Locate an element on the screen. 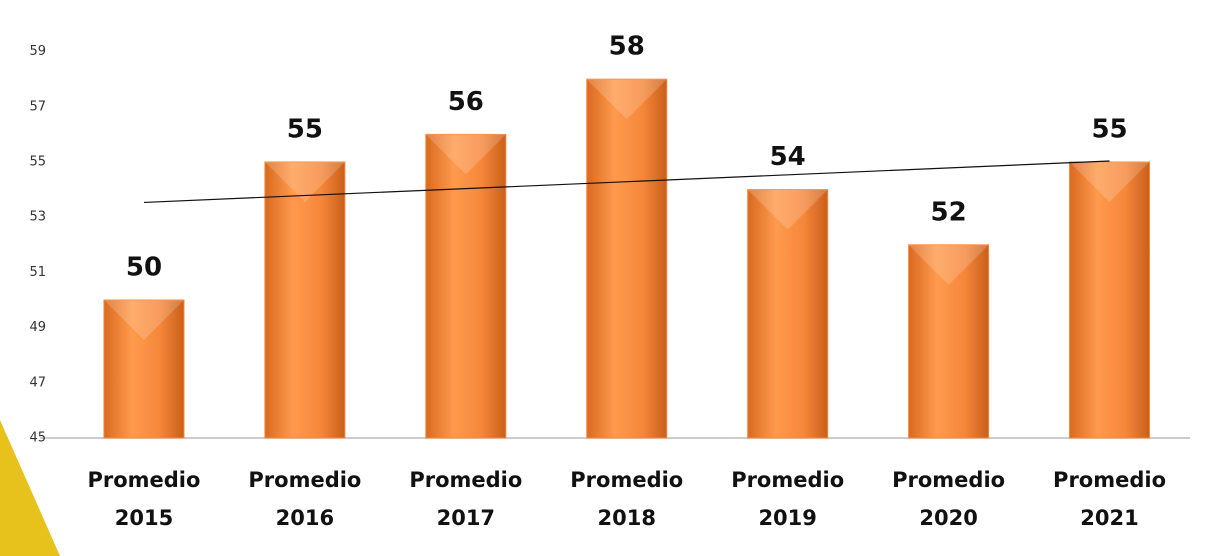 This screenshot has width=1216, height=556. x-tick-label: Promedio 2019 is located at coordinates (787, 499).